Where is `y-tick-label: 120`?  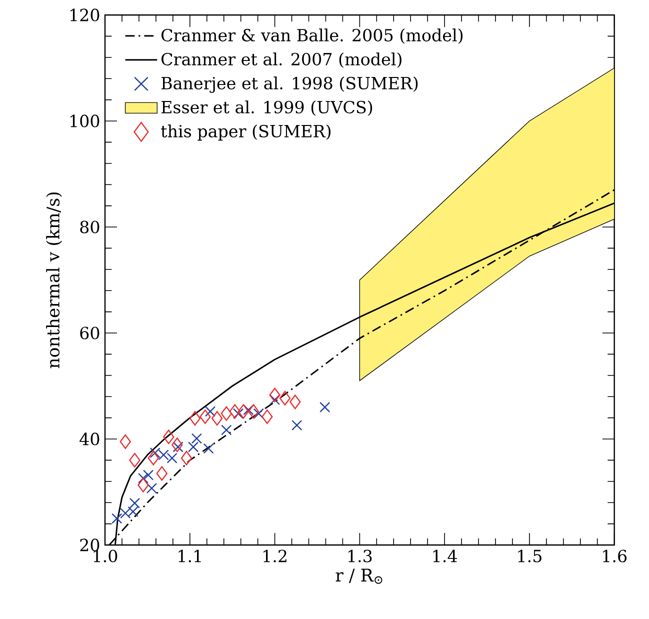 y-tick-label: 120 is located at coordinates (85, 15).